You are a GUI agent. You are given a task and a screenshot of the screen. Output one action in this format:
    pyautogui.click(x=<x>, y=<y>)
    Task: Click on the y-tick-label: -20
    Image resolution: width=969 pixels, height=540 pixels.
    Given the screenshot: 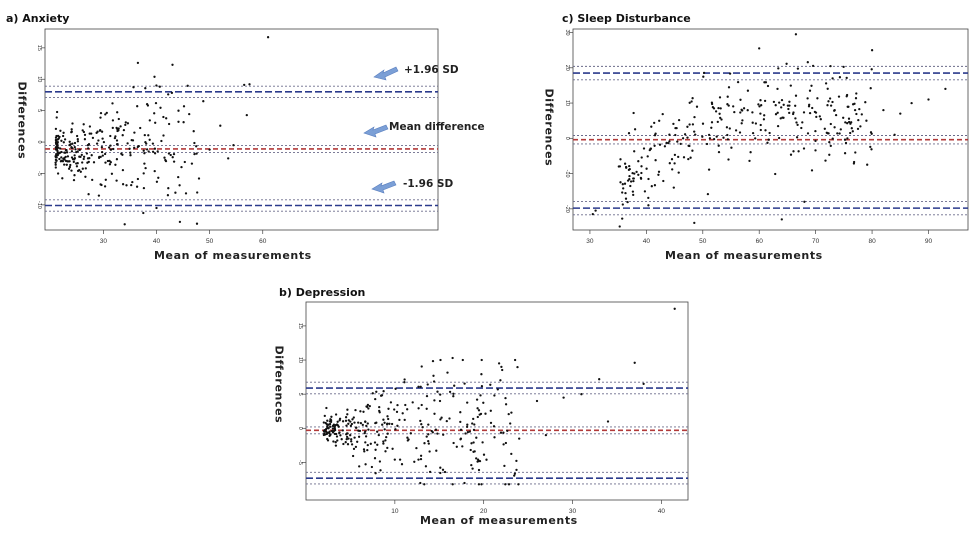 What is the action you would take?
    pyautogui.click(x=567, y=209)
    